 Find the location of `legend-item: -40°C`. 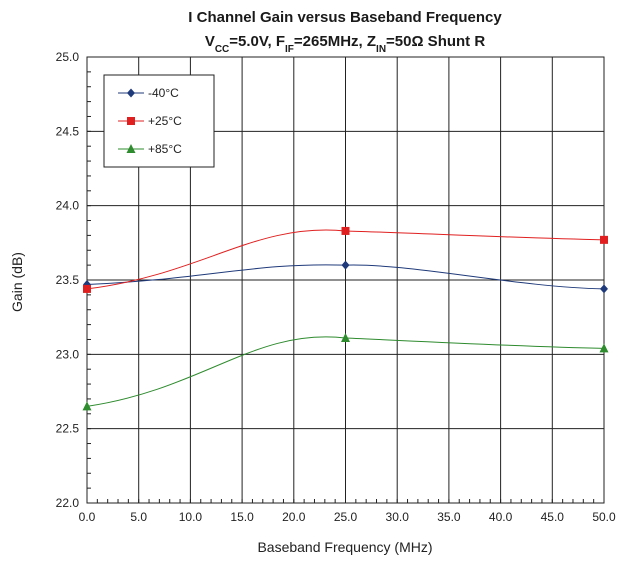

legend-item: -40°C is located at coordinates (148, 93).